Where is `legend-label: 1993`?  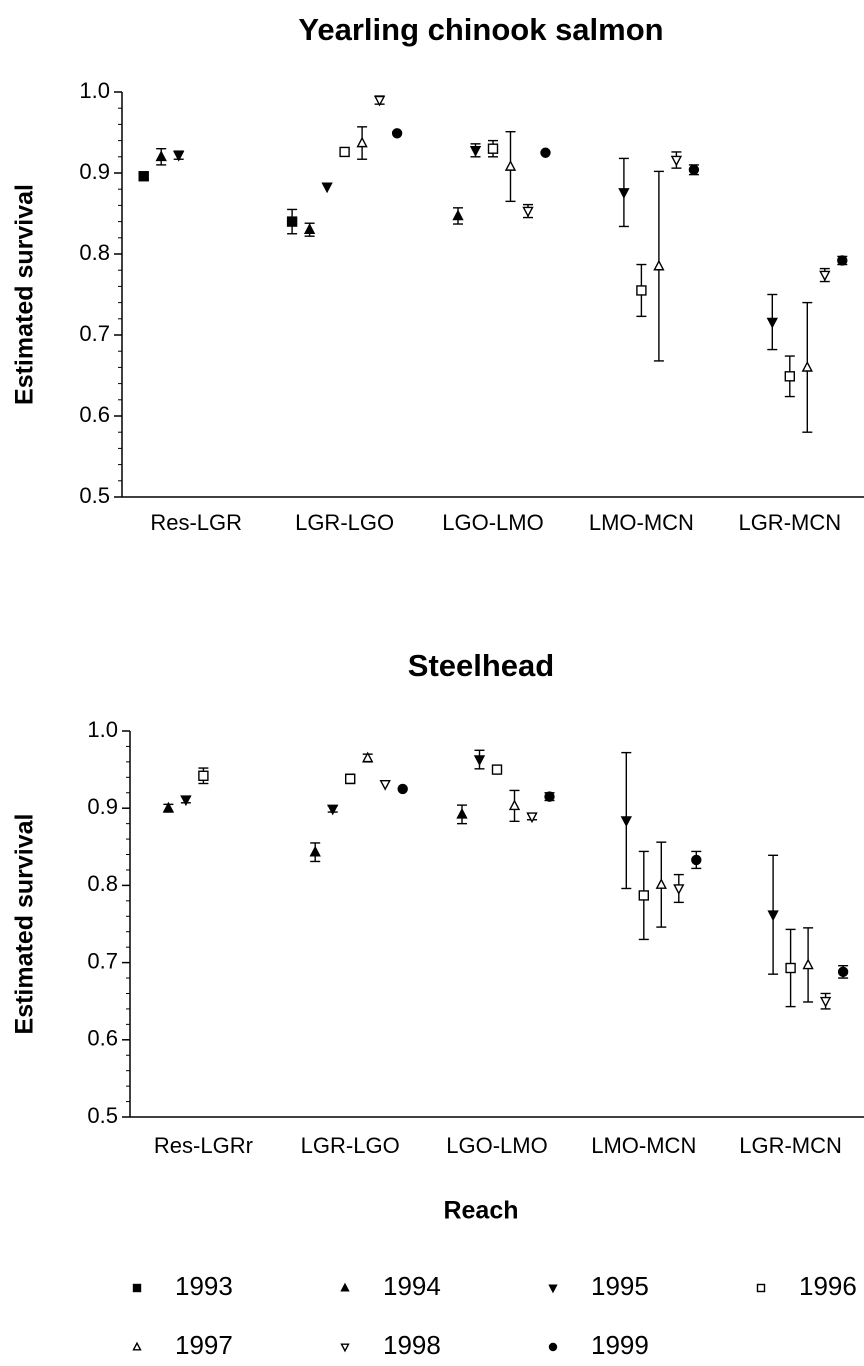 legend-label: 1993 is located at coordinates (204, 1286).